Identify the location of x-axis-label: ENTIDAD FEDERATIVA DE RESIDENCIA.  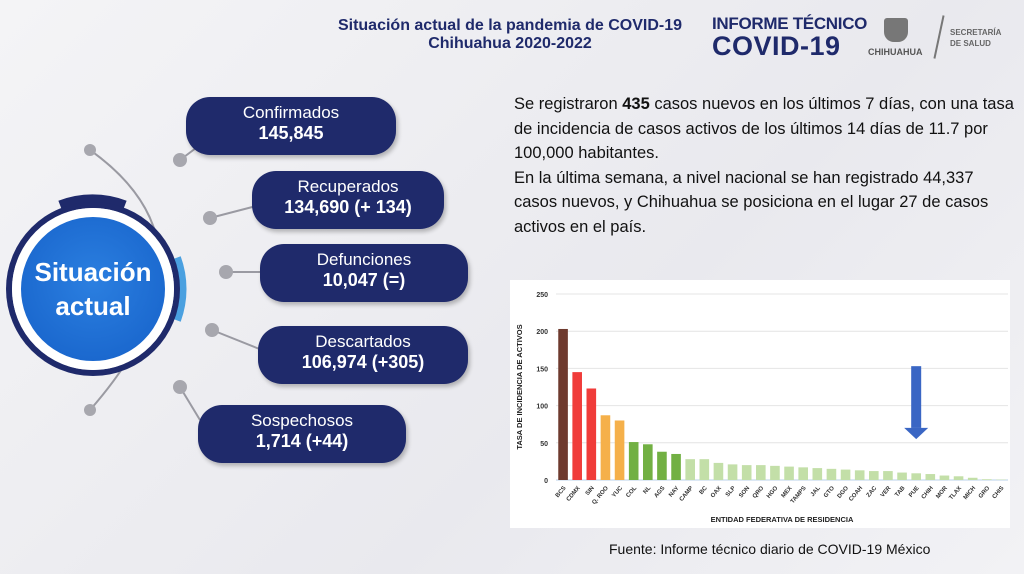
(782, 519).